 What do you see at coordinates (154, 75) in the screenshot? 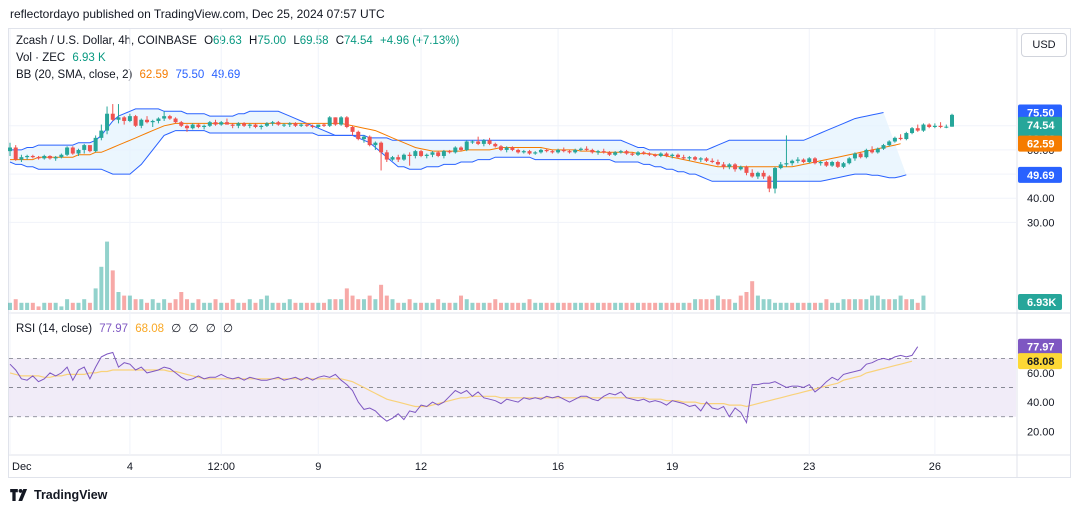
I see `bb-basis-value: 62.59` at bounding box center [154, 75].